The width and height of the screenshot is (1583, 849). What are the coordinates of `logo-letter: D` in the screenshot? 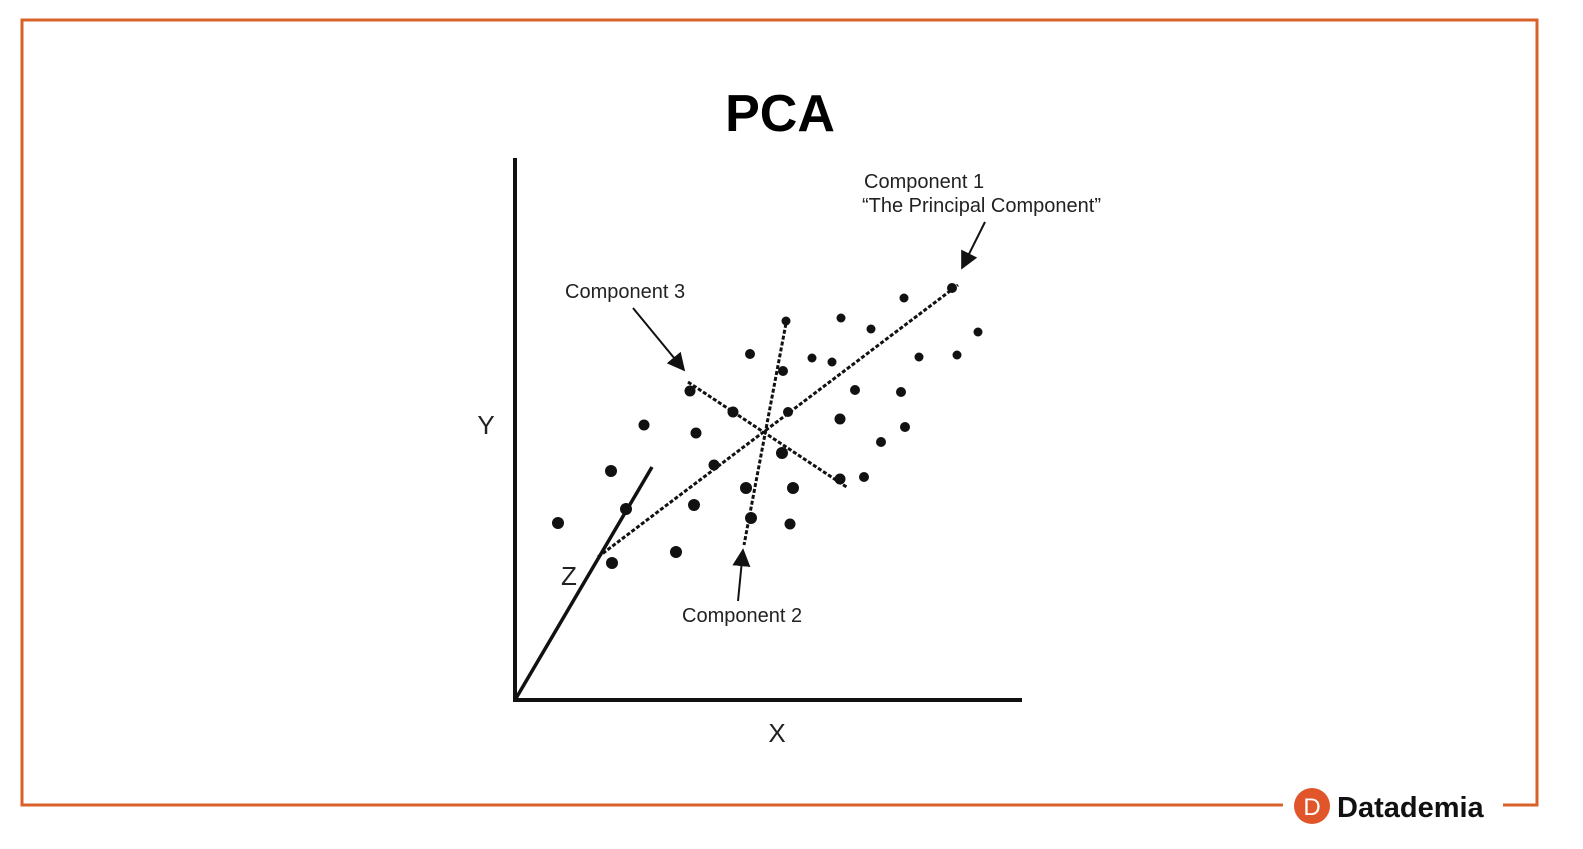 It's located at (1311, 807).